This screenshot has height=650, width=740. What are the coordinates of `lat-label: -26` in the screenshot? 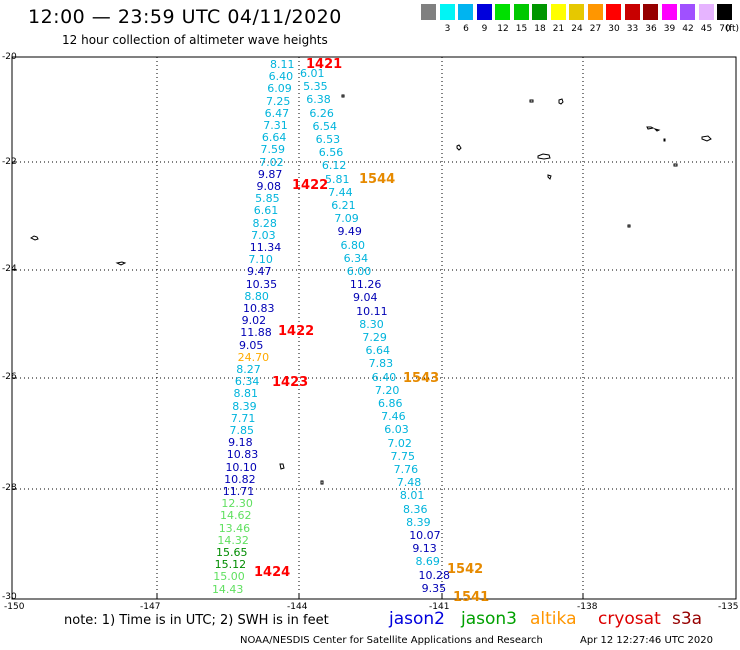 It's located at (9, 377).